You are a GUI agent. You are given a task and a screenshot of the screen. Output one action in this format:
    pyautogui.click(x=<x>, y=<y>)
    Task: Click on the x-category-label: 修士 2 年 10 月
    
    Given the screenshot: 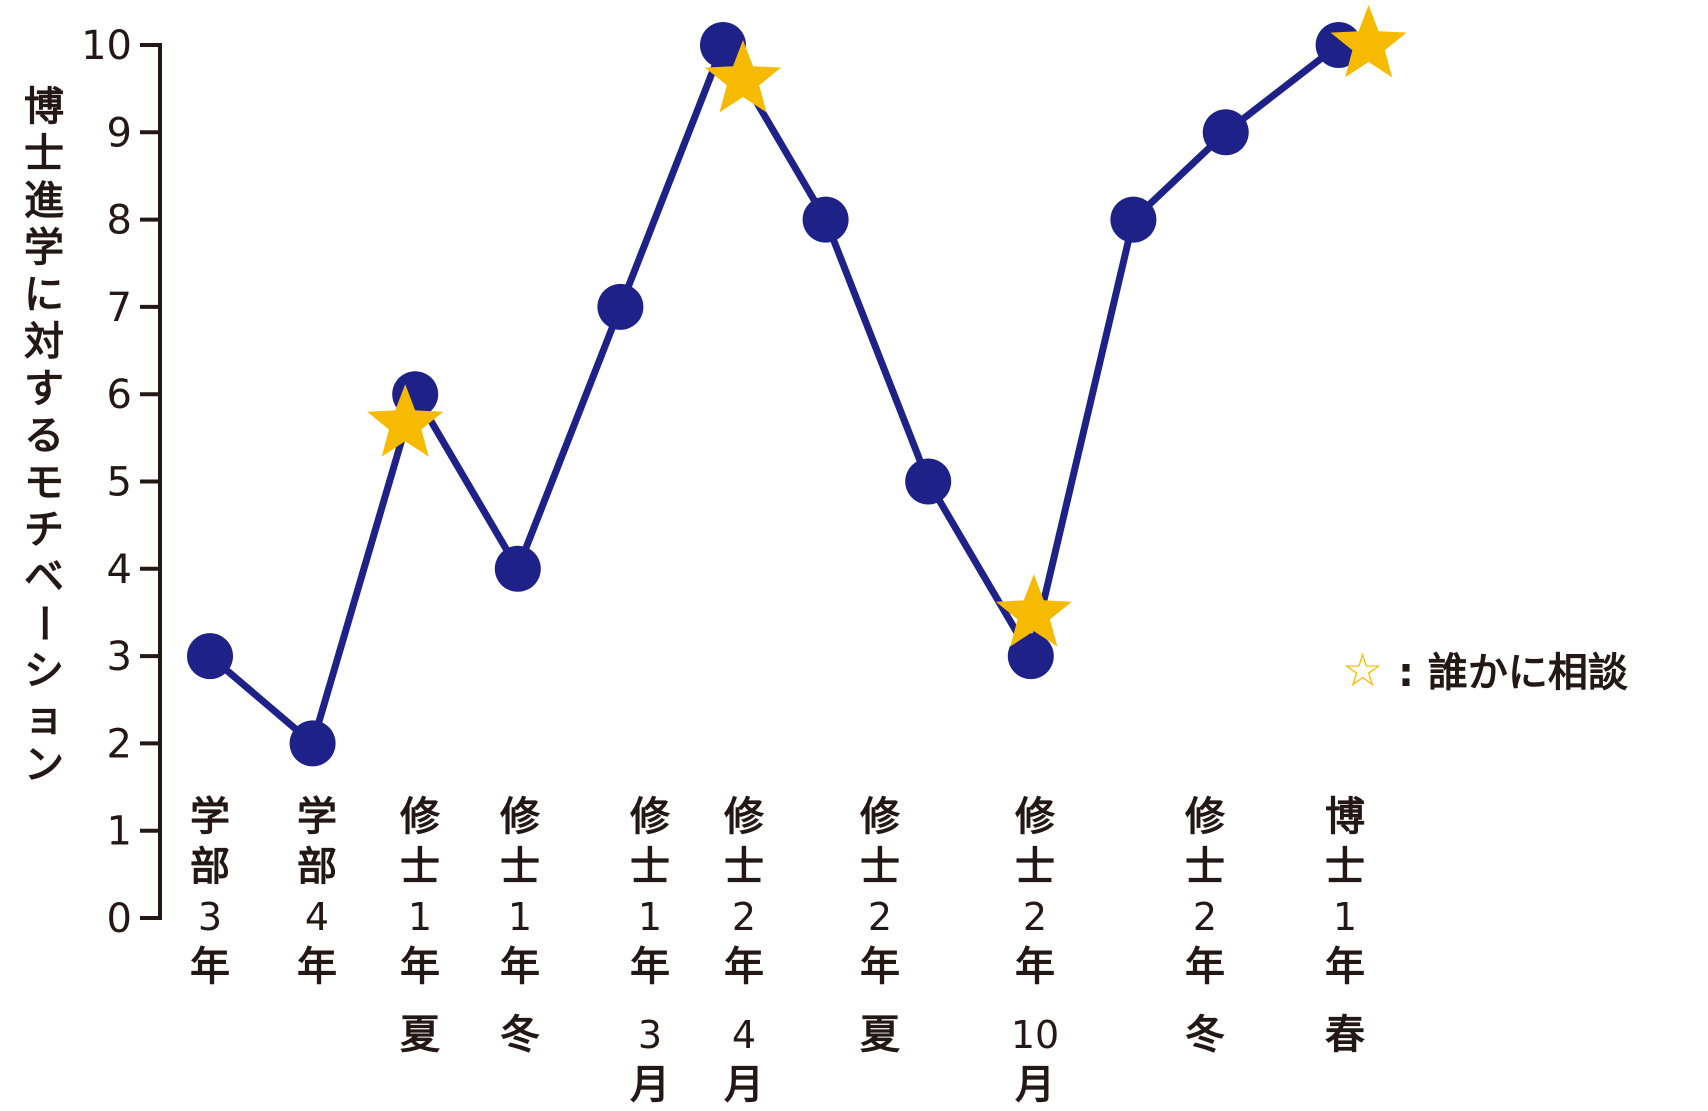 What is the action you would take?
    pyautogui.click(x=1035, y=951)
    